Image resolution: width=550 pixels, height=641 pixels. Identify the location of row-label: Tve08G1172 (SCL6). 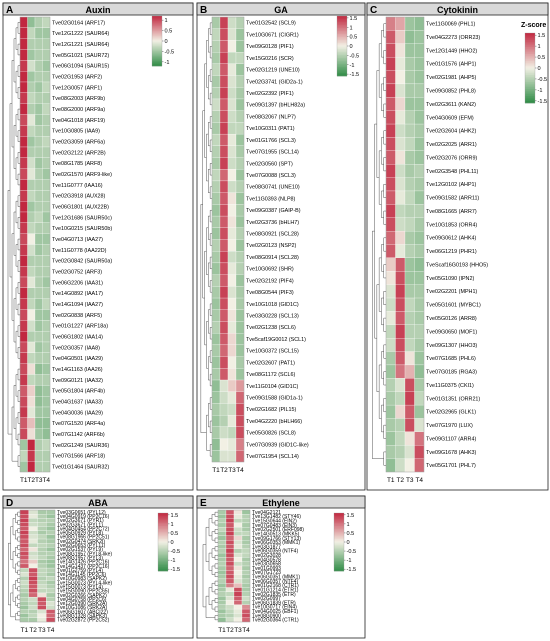
(271, 375).